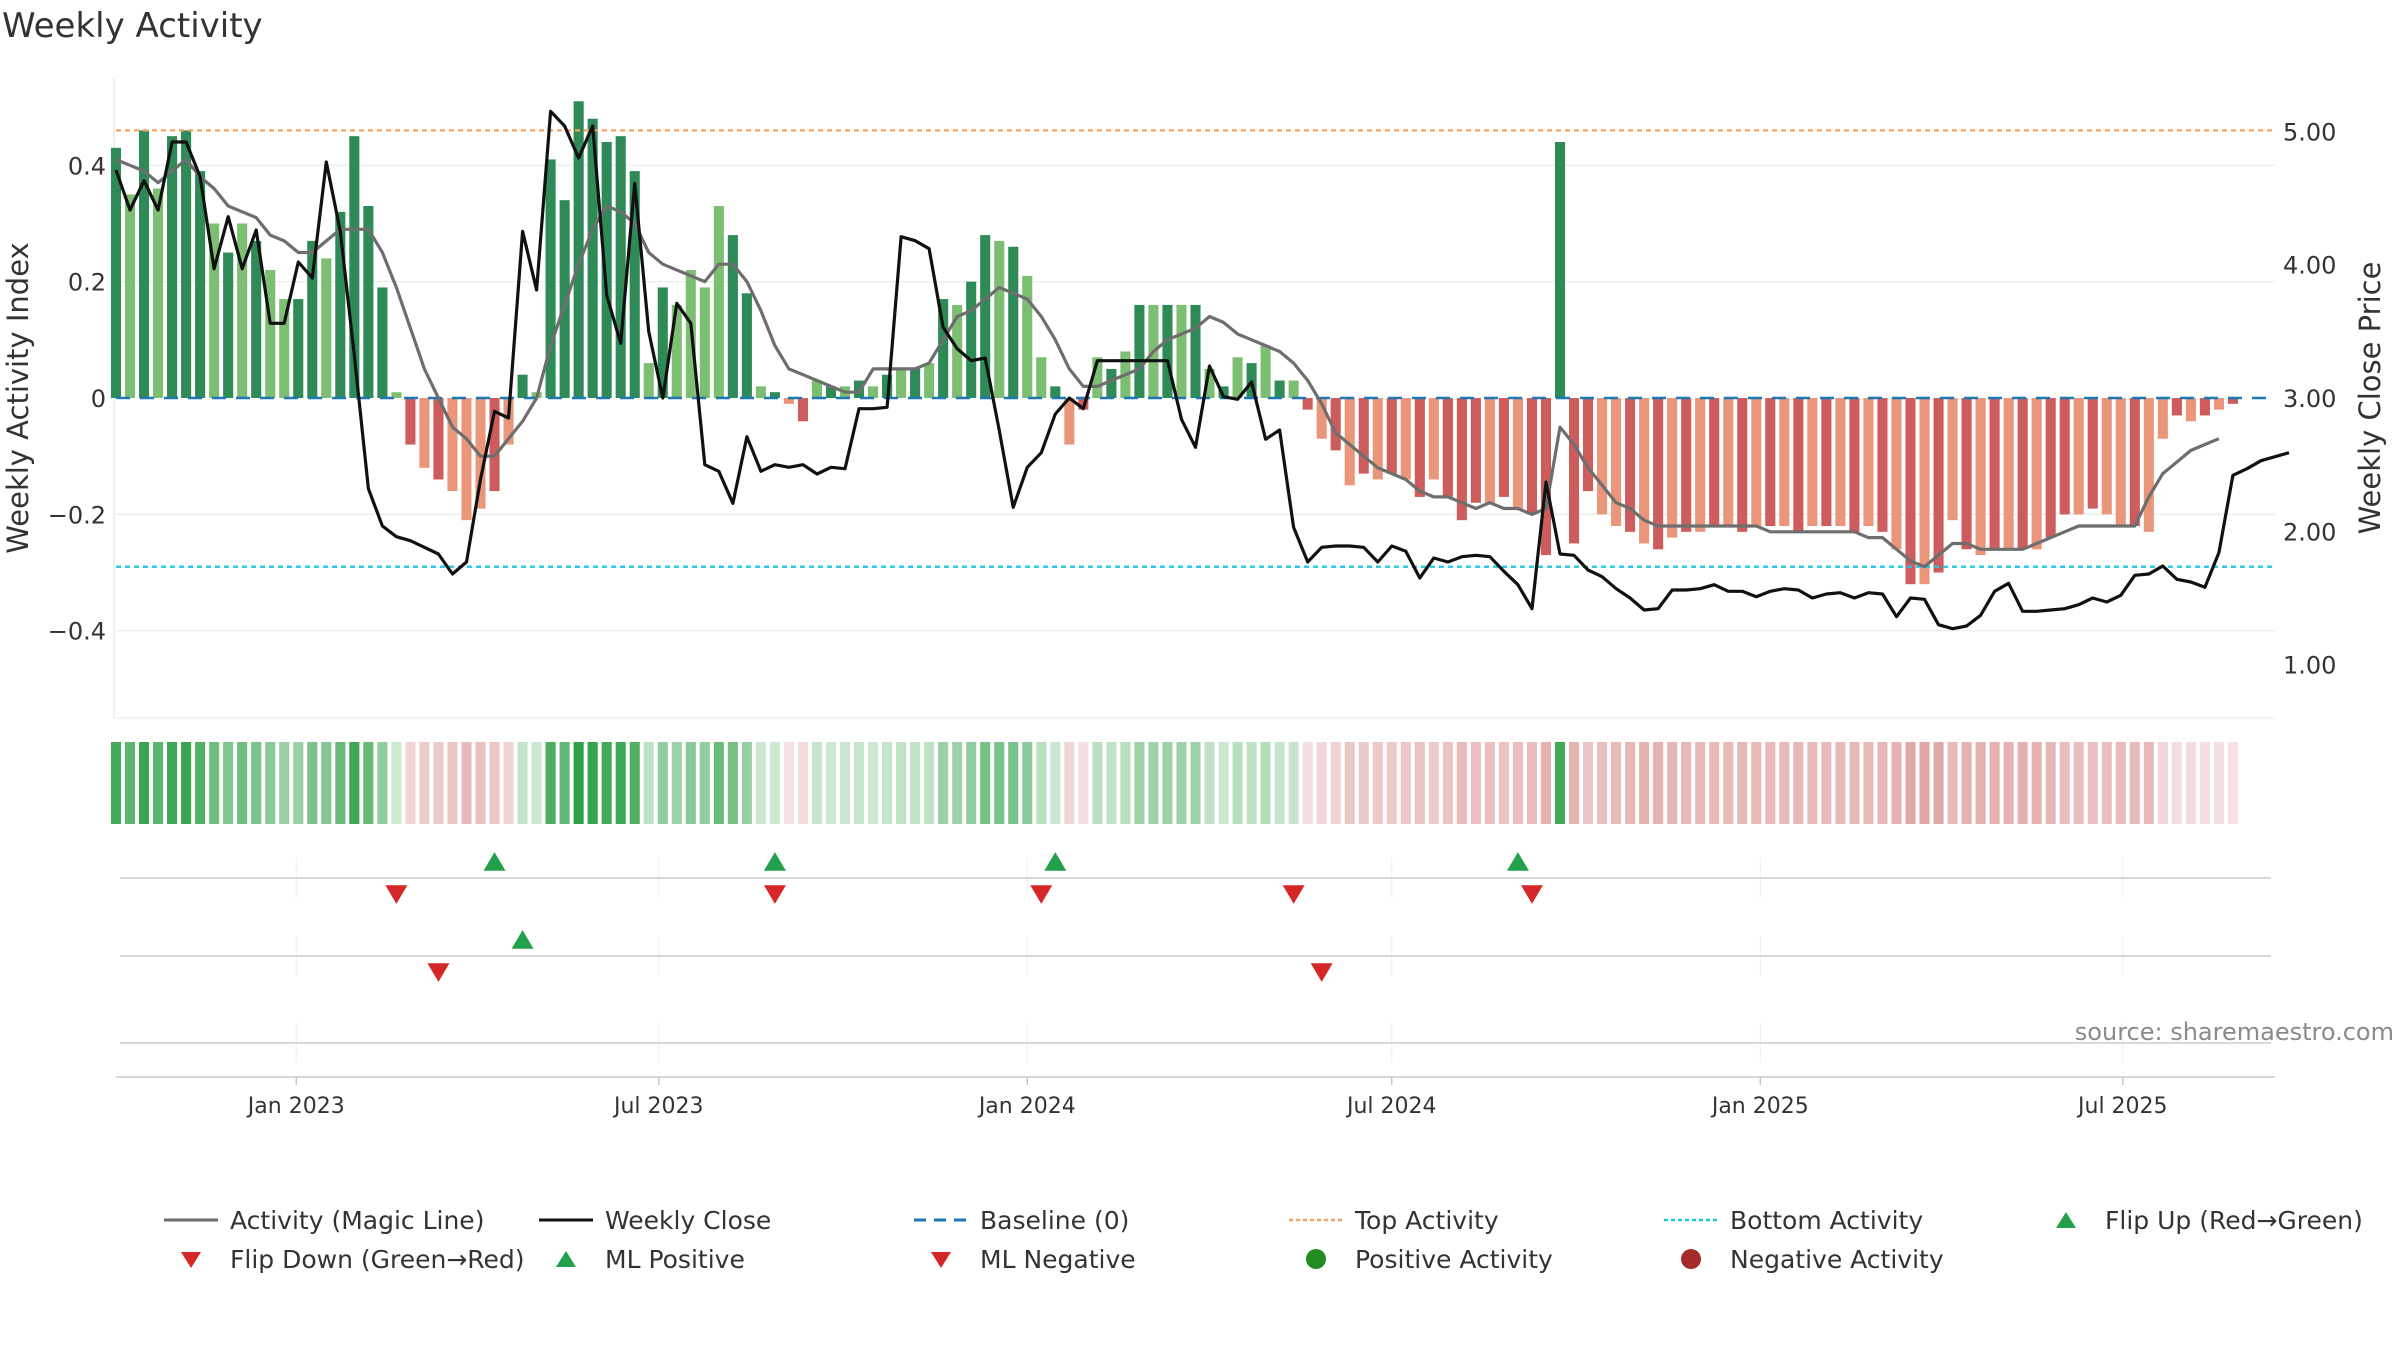  I want to click on x-tick-label: Jul 2025, so click(2122, 1106).